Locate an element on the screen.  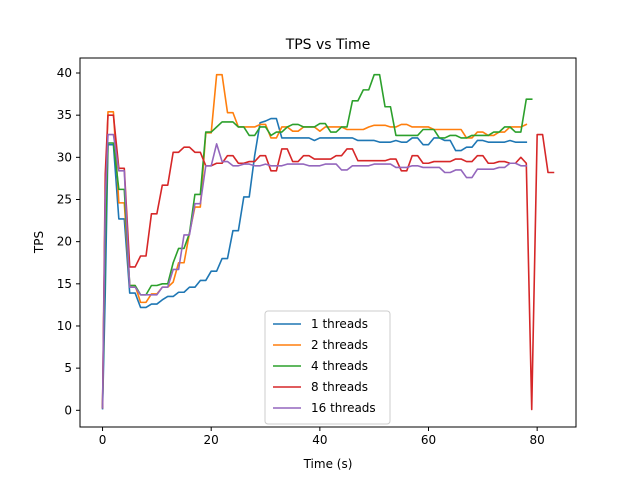
y-axis-label: TPS is located at coordinates (39, 242).